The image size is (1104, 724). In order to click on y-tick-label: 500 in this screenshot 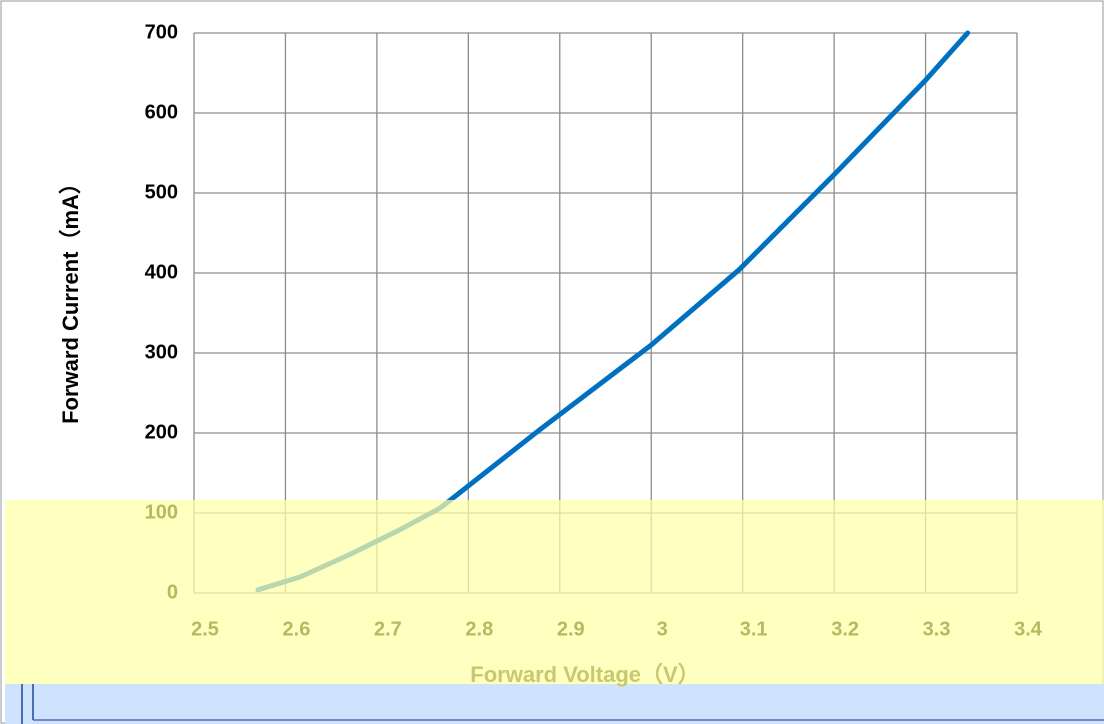, I will do `click(161, 192)`.